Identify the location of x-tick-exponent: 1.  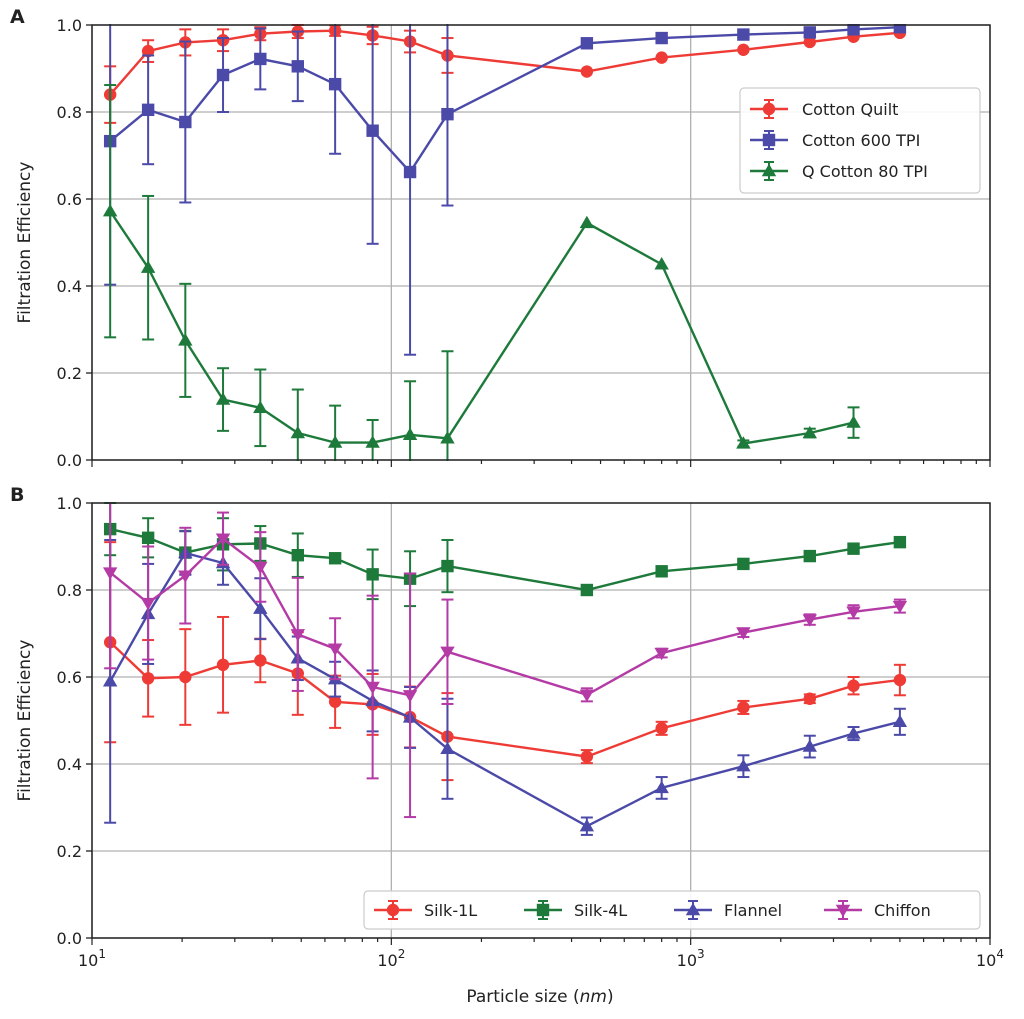
(102, 954).